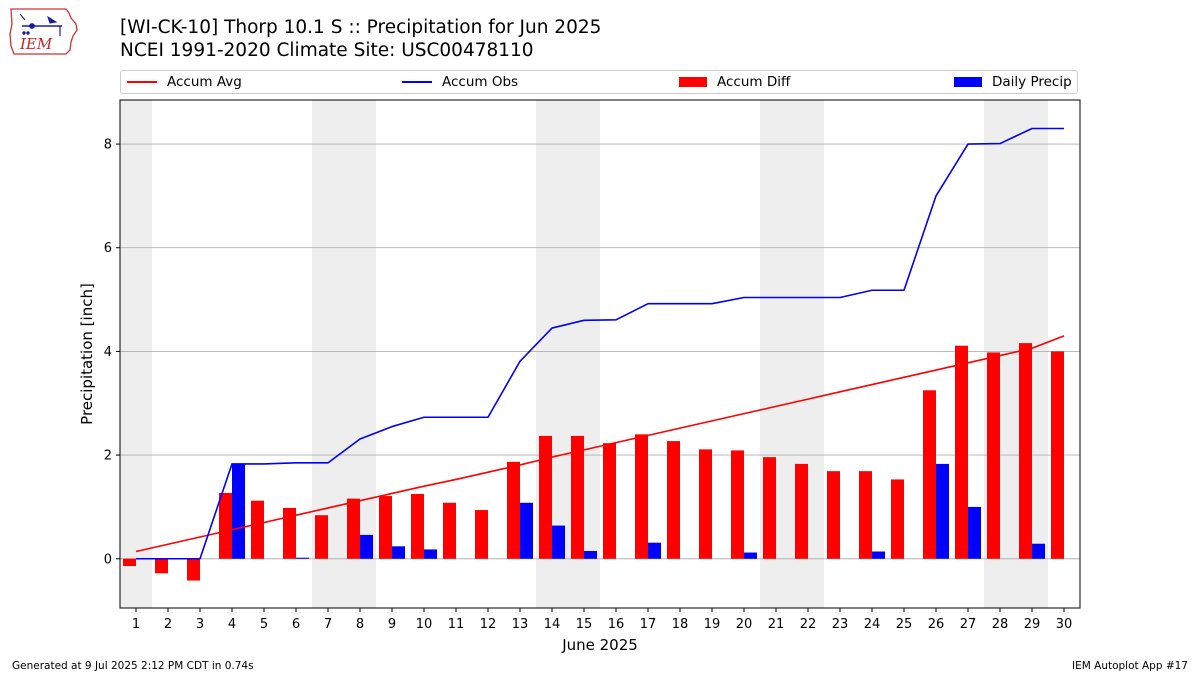 Image resolution: width=1200 pixels, height=675 pixels. I want to click on y-tick-label: 6, so click(108, 248).